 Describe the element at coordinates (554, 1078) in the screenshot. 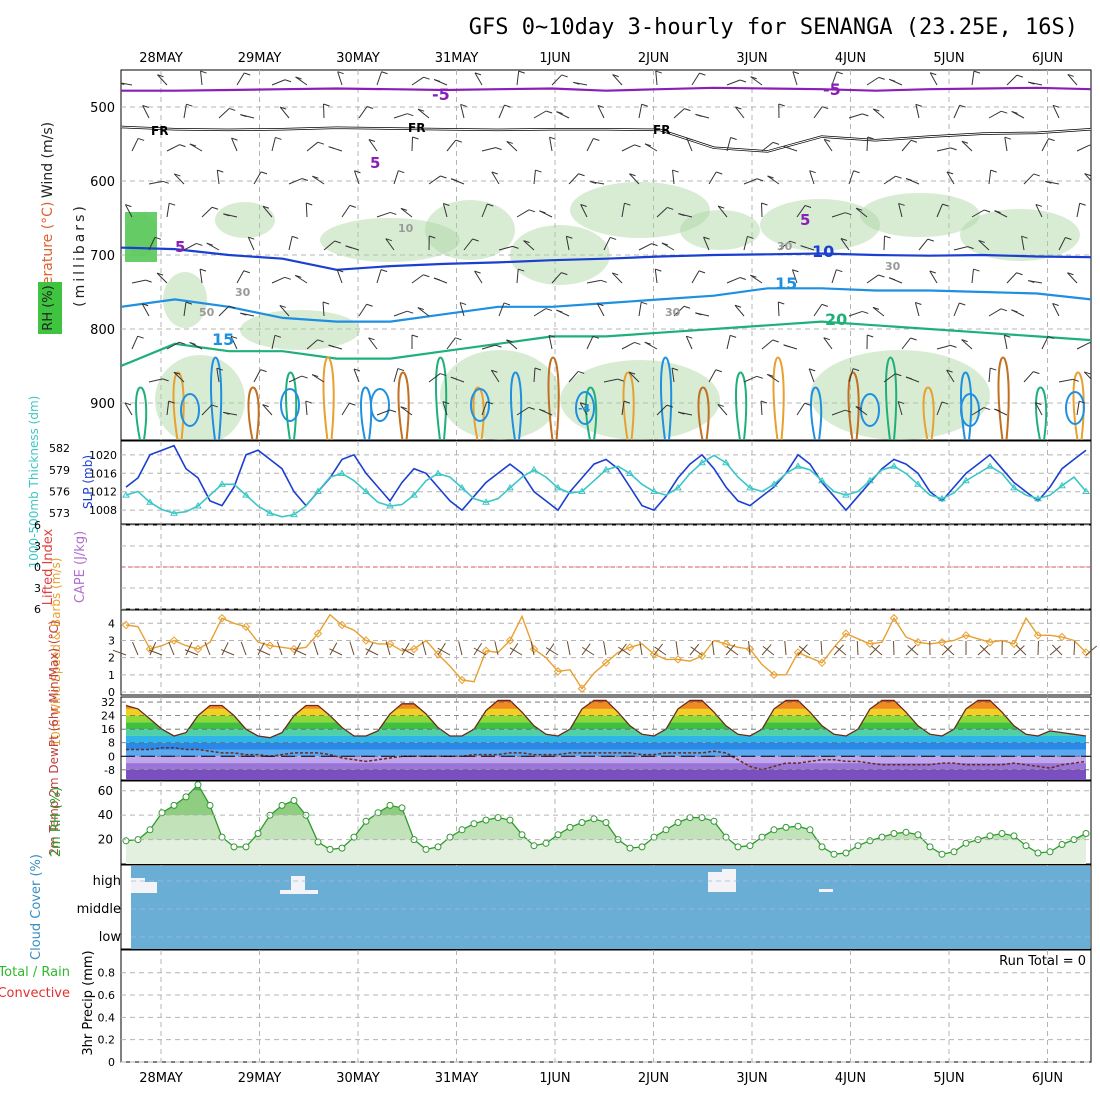

I see `date-label-bottom: 1JUN` at that location.